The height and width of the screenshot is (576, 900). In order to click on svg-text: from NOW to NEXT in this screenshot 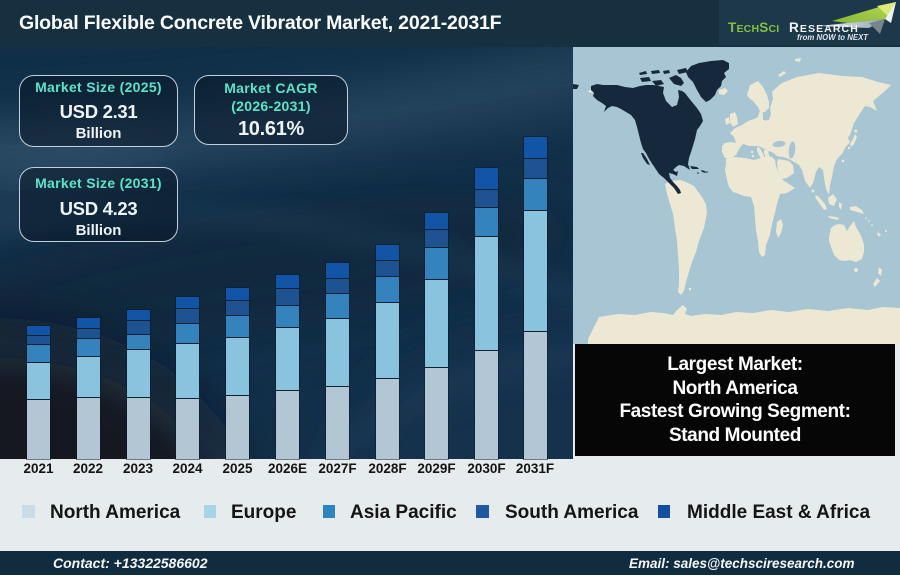, I will do `click(833, 37)`.